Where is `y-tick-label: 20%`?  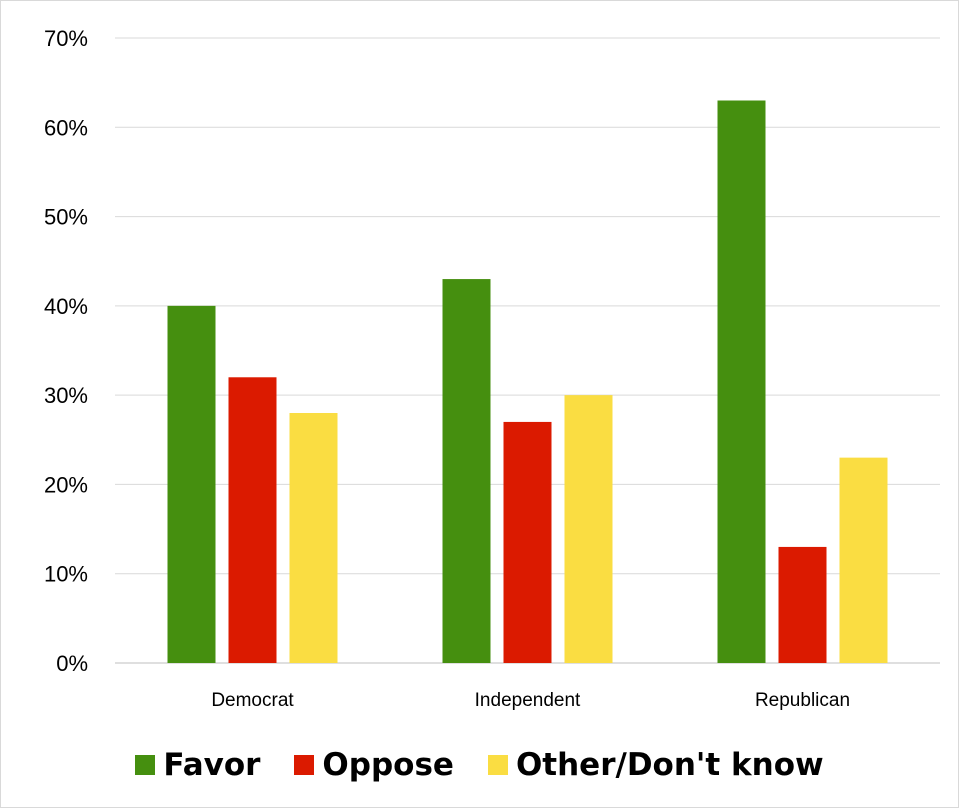 y-tick-label: 20% is located at coordinates (66, 484).